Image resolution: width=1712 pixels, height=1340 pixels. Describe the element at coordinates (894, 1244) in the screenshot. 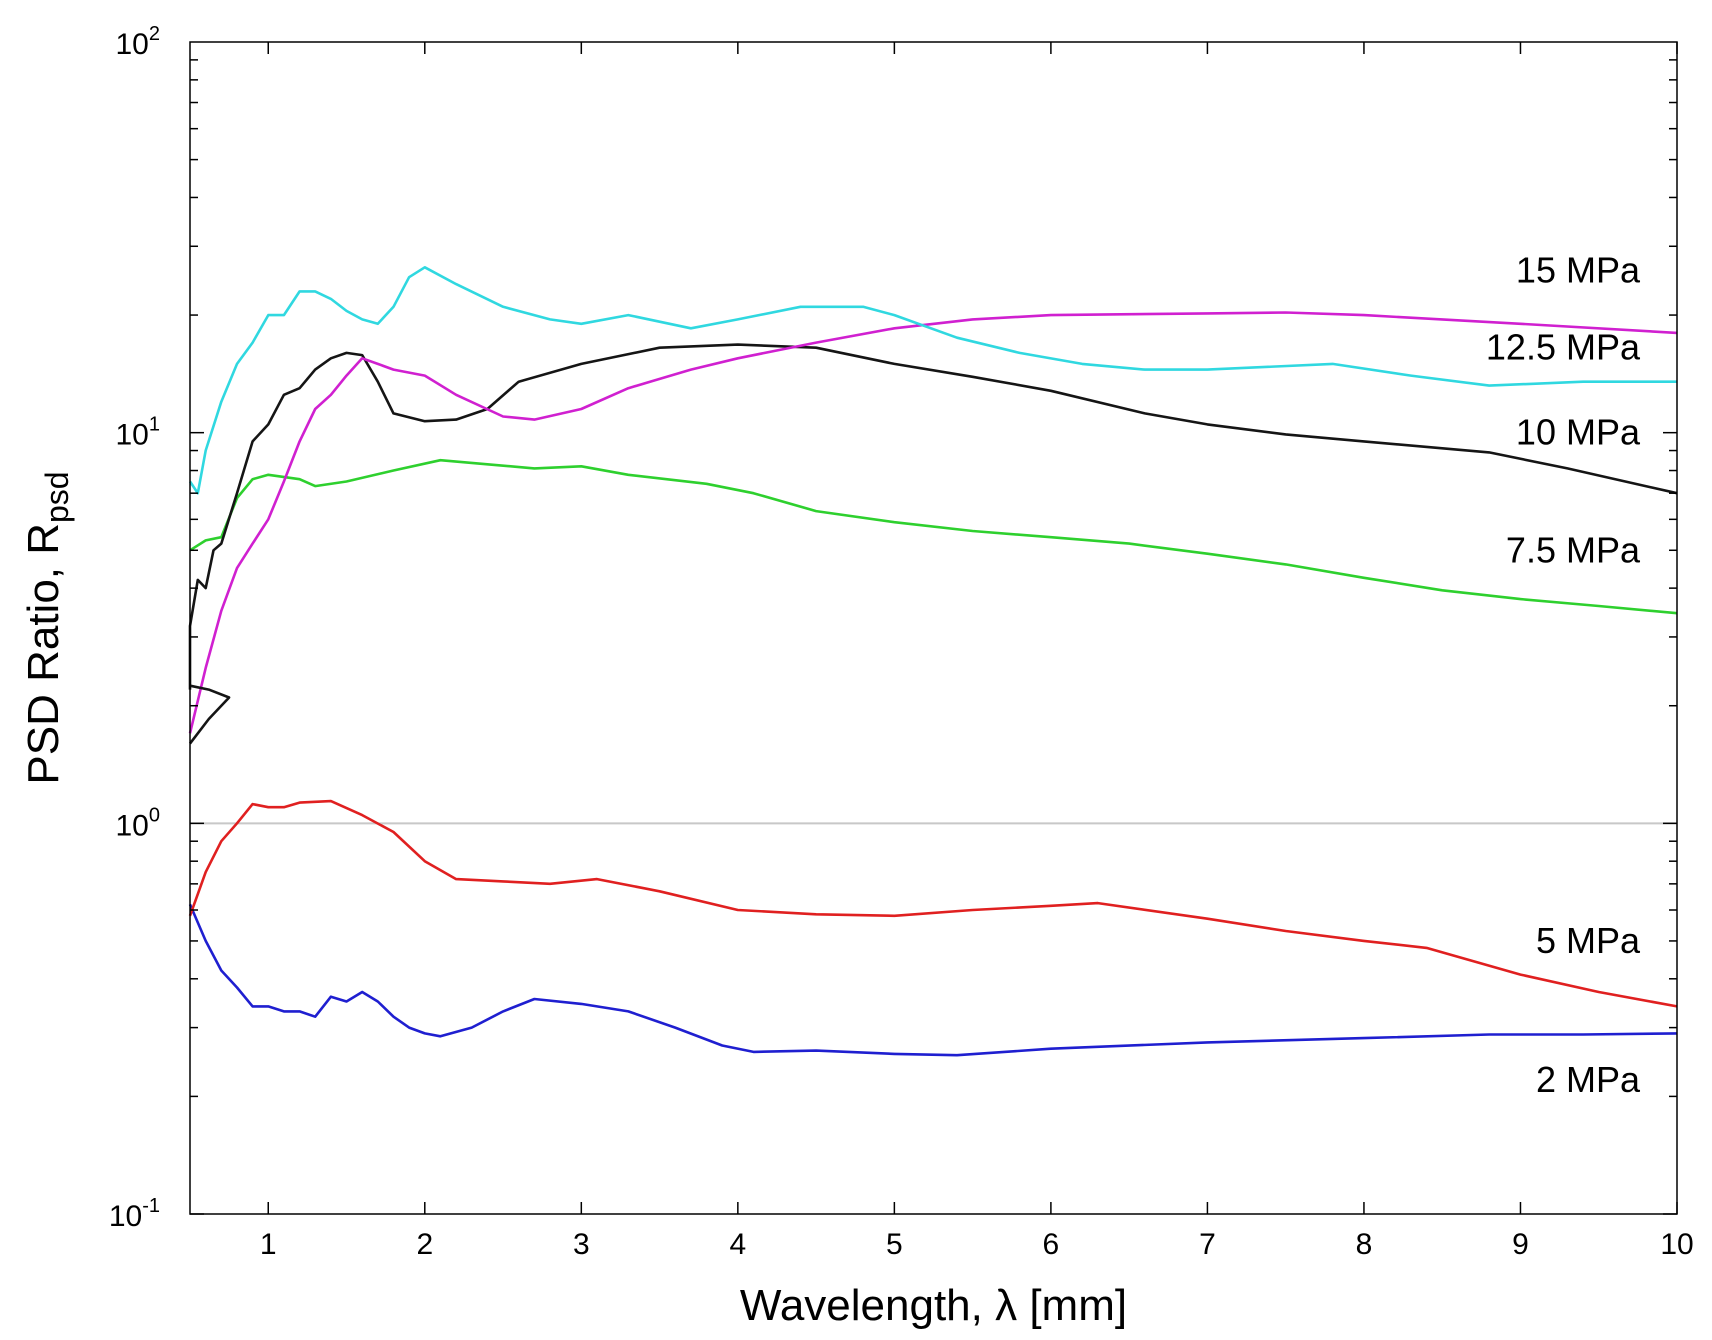

I see `x-tick-label: 5` at that location.